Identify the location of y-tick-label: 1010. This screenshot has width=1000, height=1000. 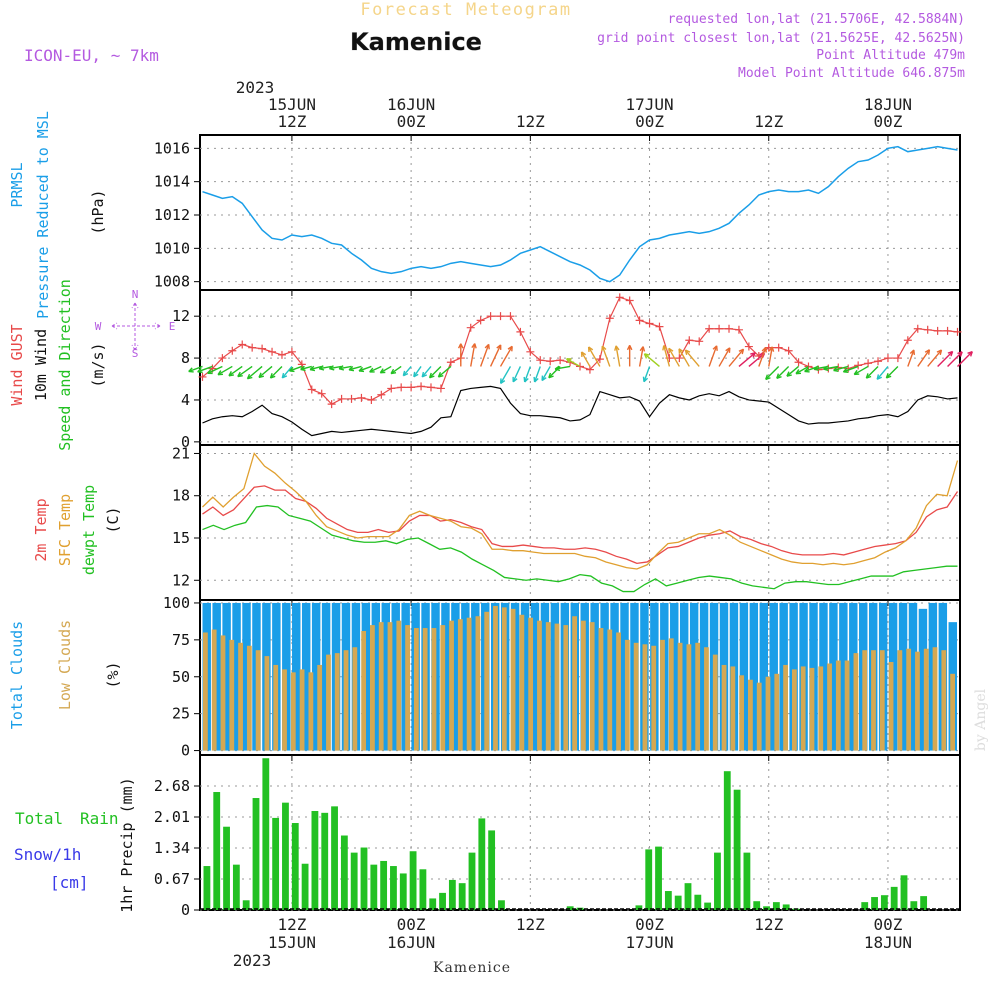
(172, 248).